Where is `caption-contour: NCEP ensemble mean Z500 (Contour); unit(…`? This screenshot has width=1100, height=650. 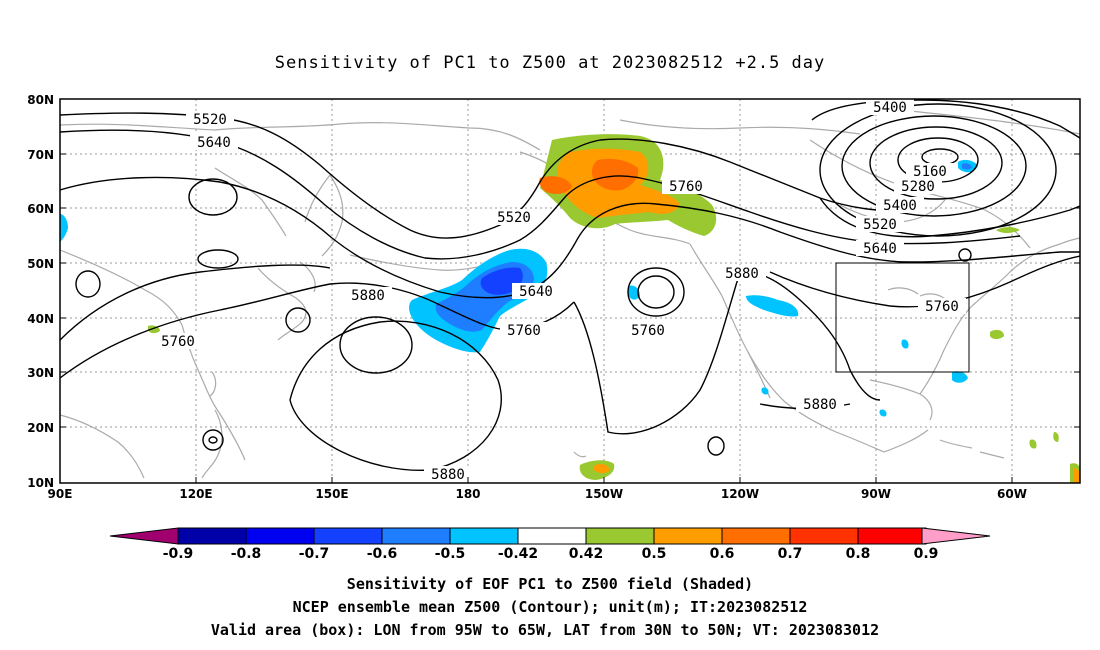
caption-contour: NCEP ensemble mean Z500 (Contour); unit(… is located at coordinates (550, 607).